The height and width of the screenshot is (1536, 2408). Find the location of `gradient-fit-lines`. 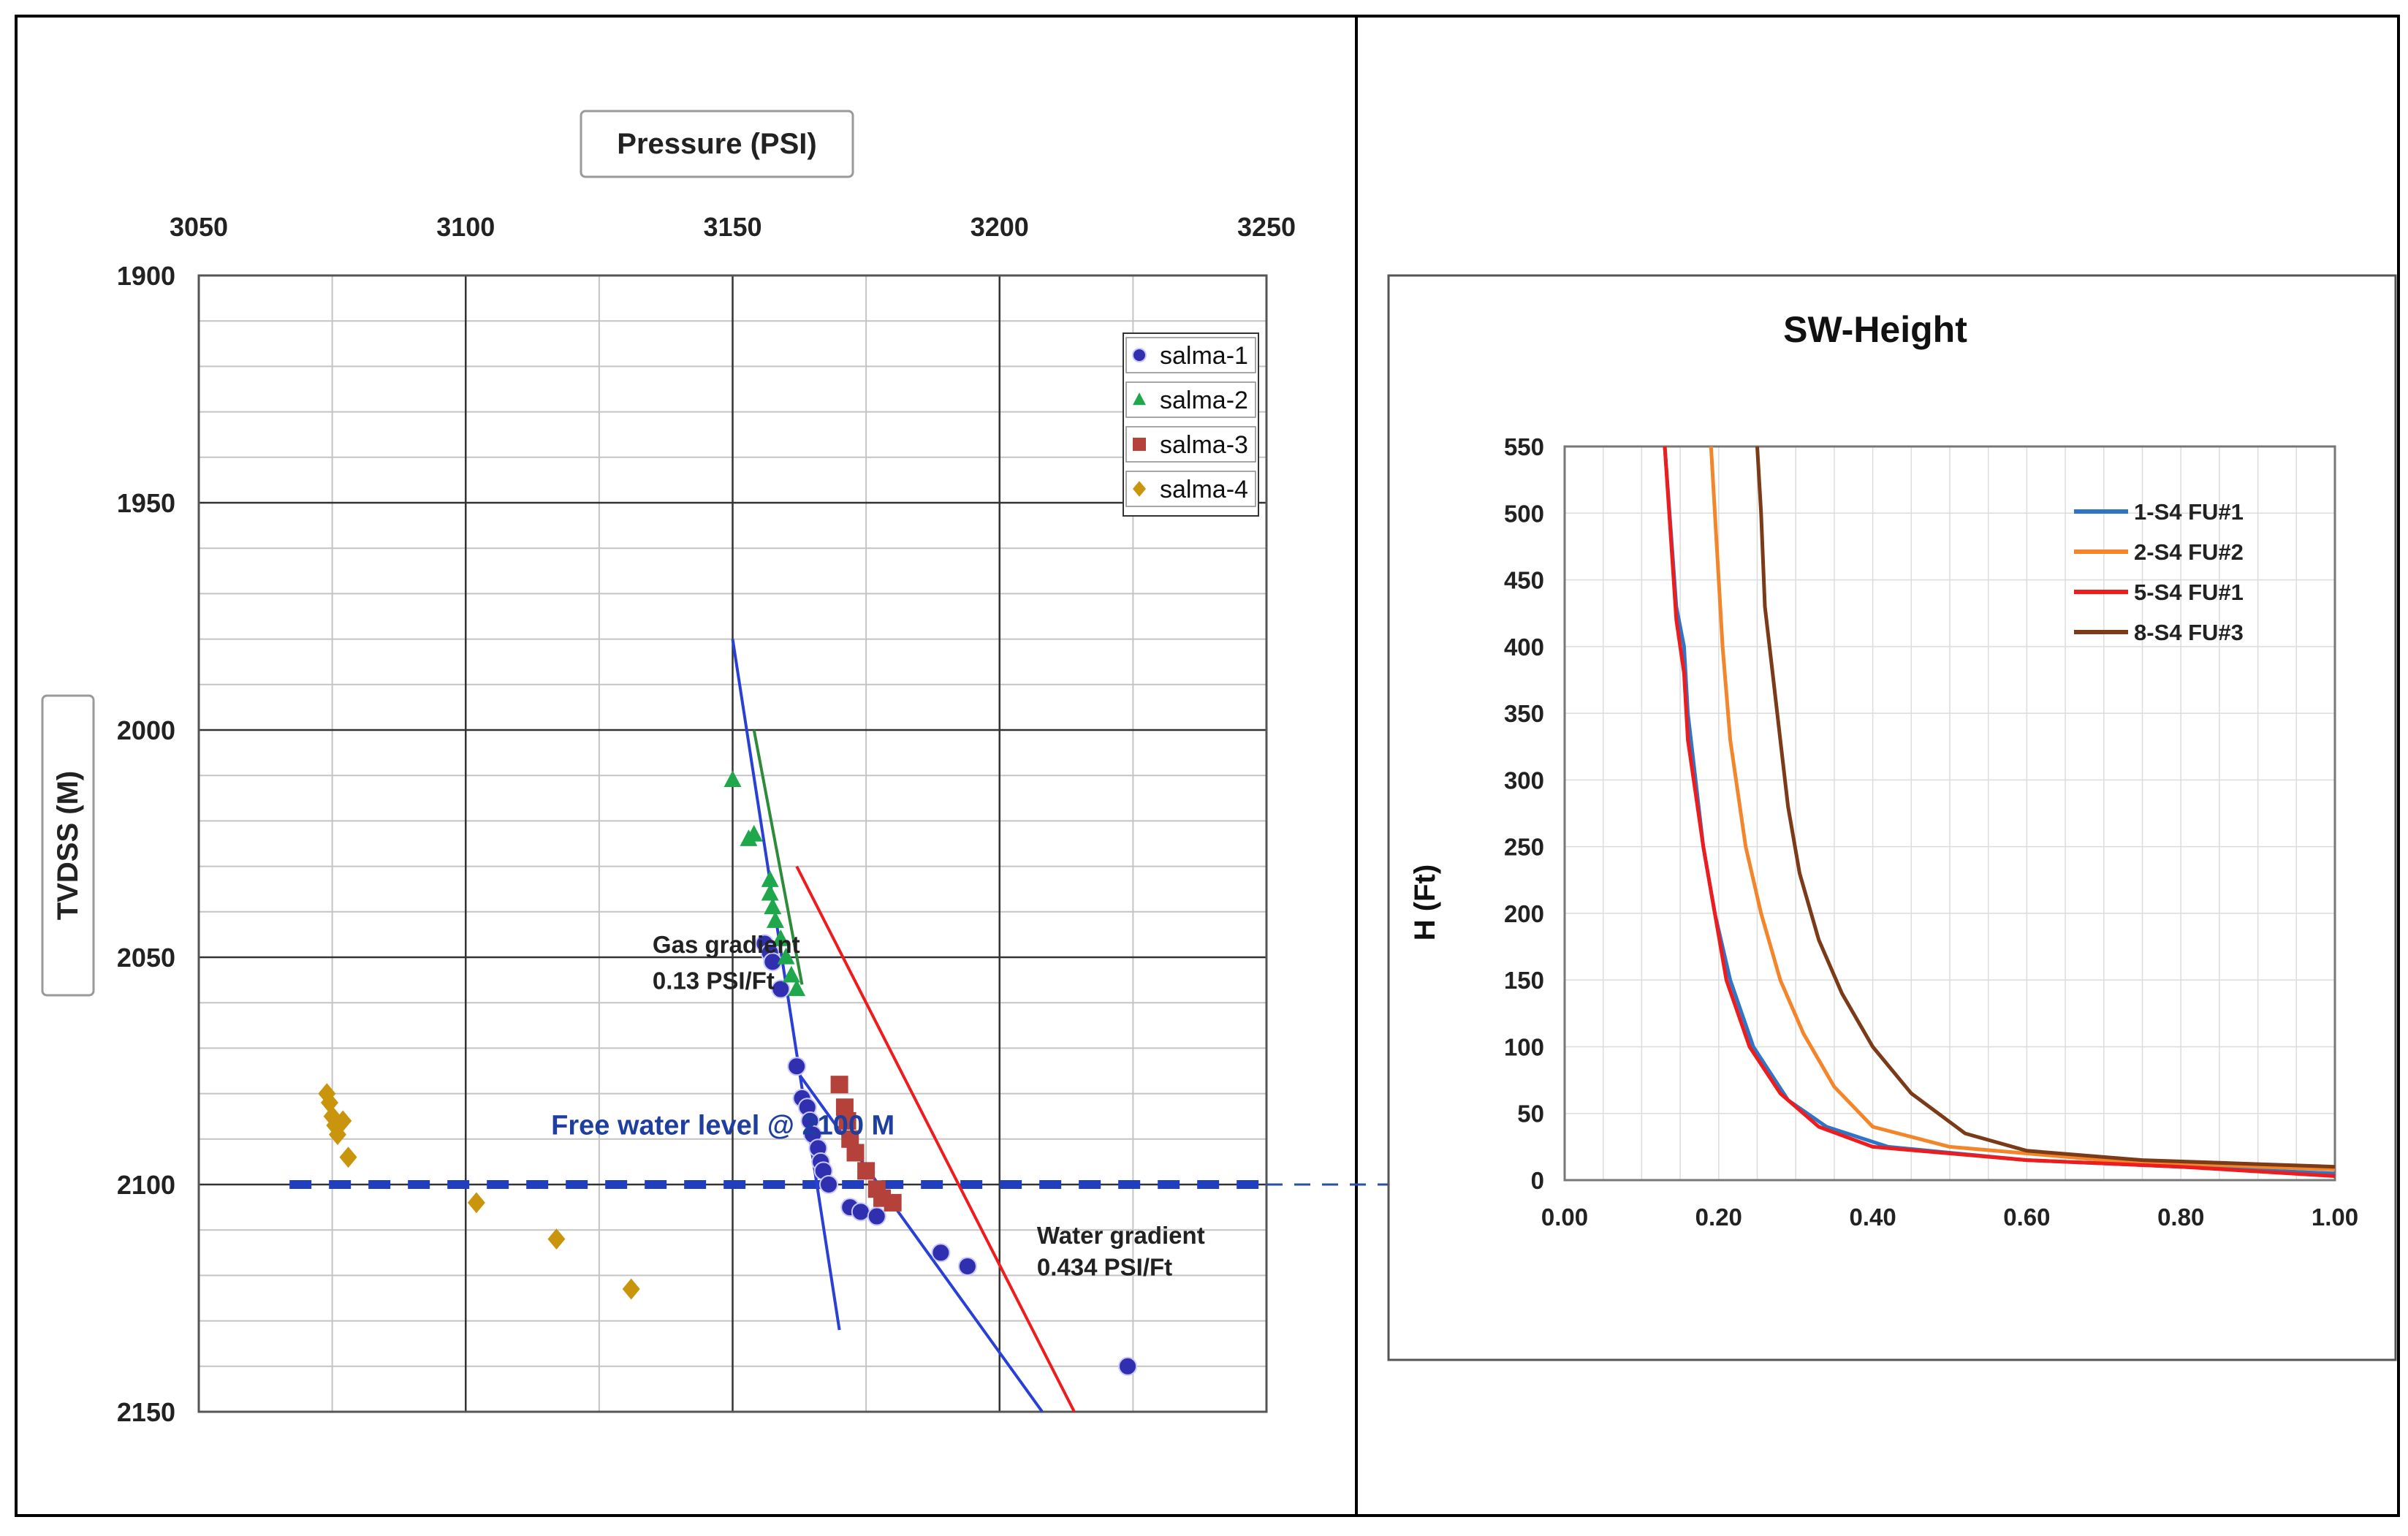

gradient-fit-lines is located at coordinates (903, 1026).